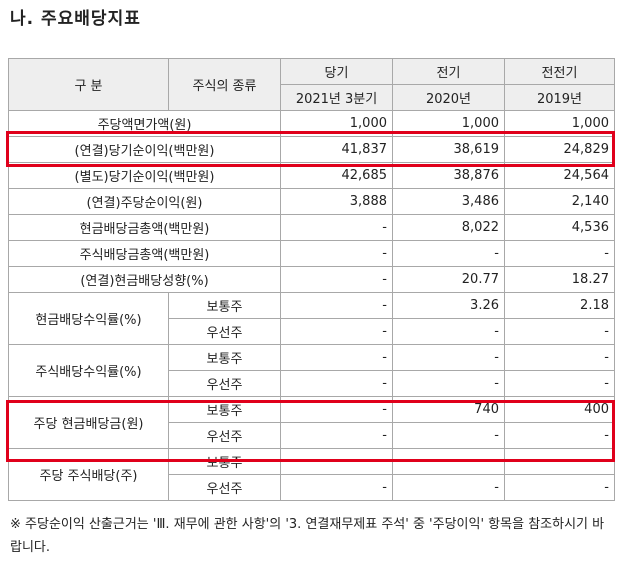  I want to click on header-date-prior2: 2019년, so click(559, 97).